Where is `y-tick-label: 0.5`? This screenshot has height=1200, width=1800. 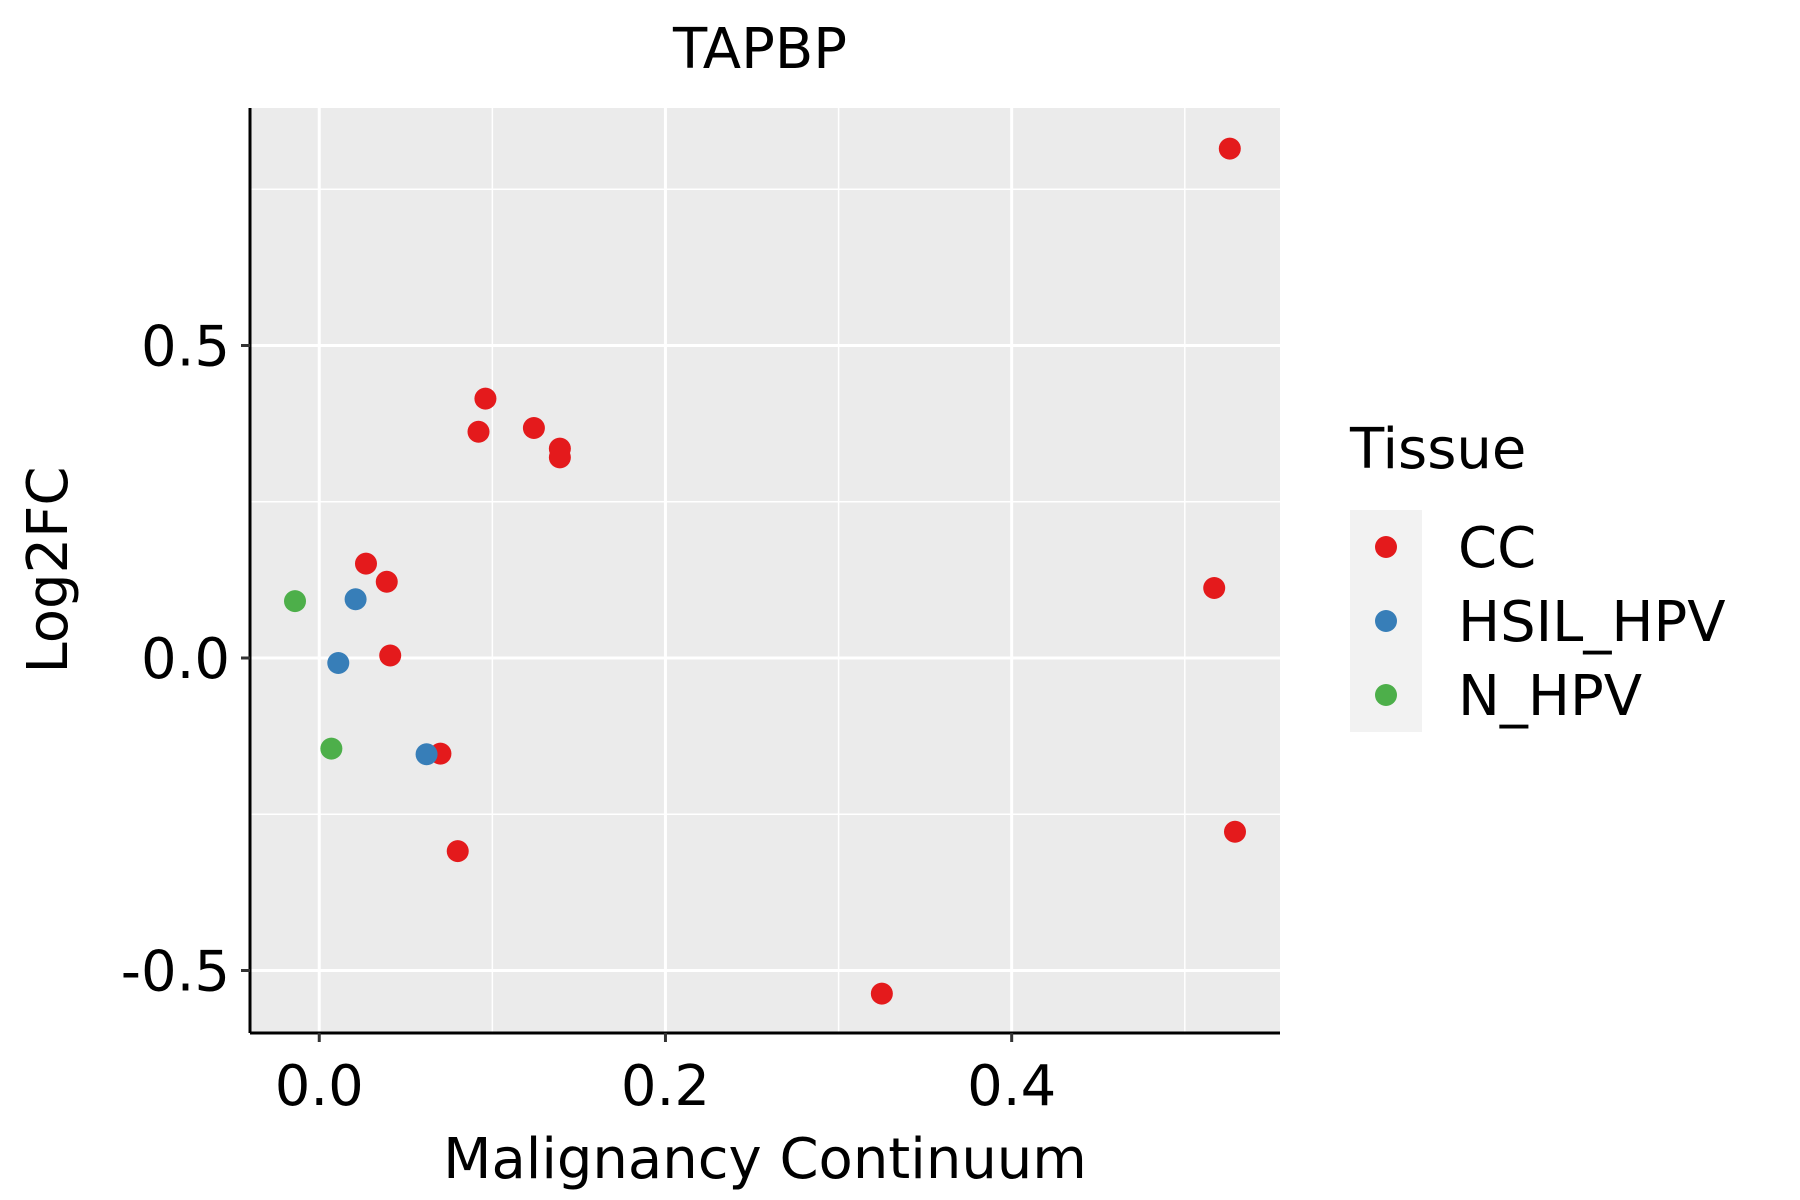
y-tick-label: 0.5 is located at coordinates (185, 347).